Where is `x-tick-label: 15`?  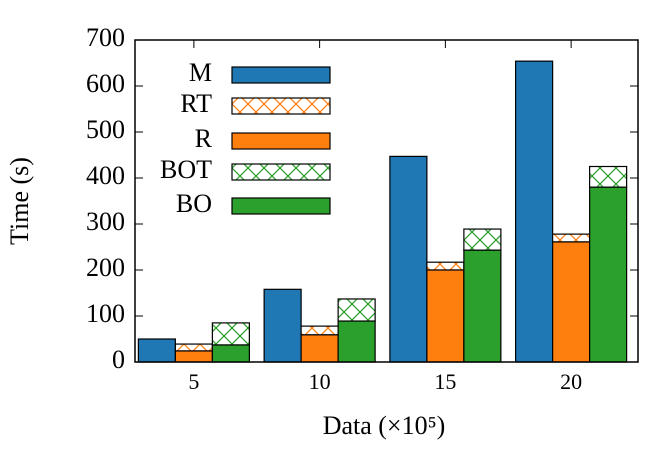 x-tick-label: 15 is located at coordinates (445, 381).